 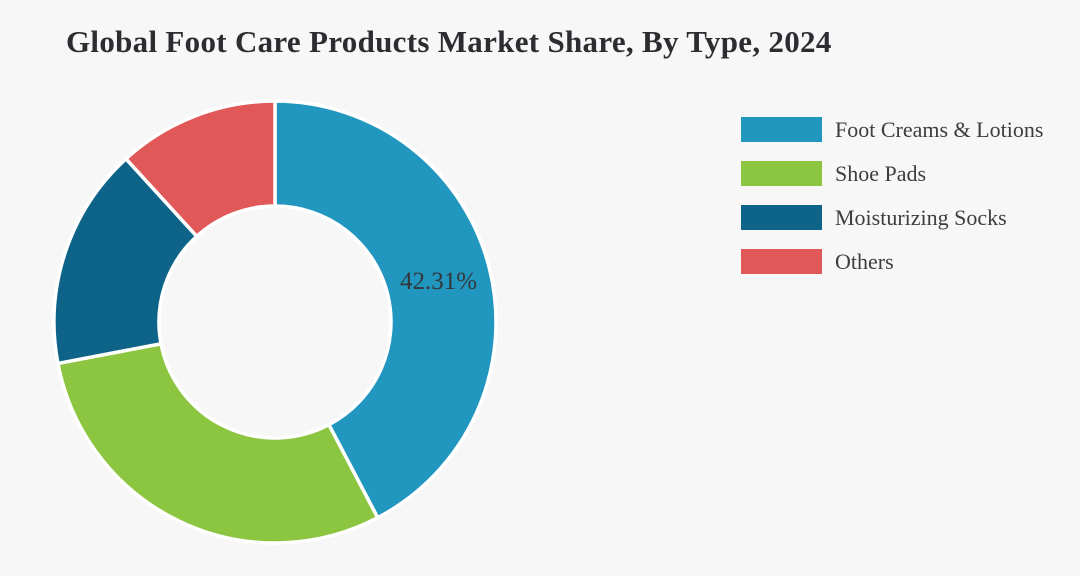 I want to click on legend-item-others: Others, so click(x=892, y=261).